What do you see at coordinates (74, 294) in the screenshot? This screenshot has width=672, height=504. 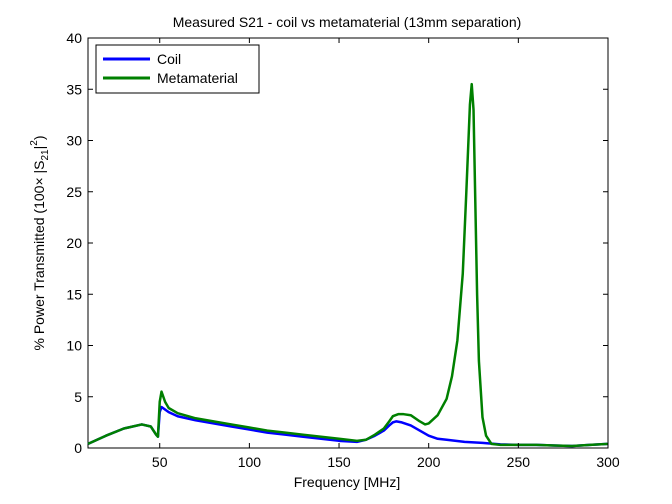 I see `y-tick-label: 15` at bounding box center [74, 294].